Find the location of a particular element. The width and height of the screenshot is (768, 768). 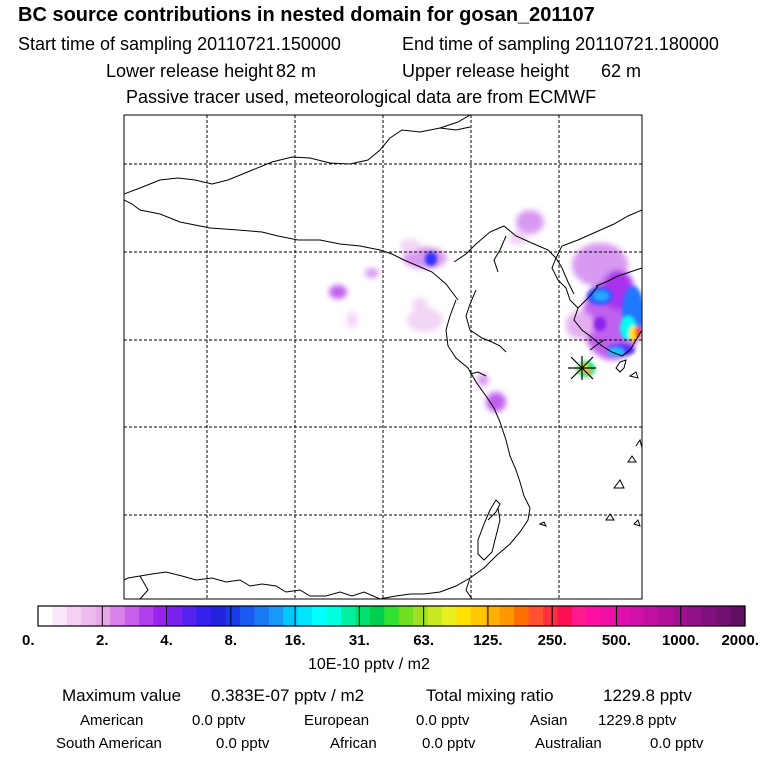

colorbar-label: 500. is located at coordinates (616, 640).